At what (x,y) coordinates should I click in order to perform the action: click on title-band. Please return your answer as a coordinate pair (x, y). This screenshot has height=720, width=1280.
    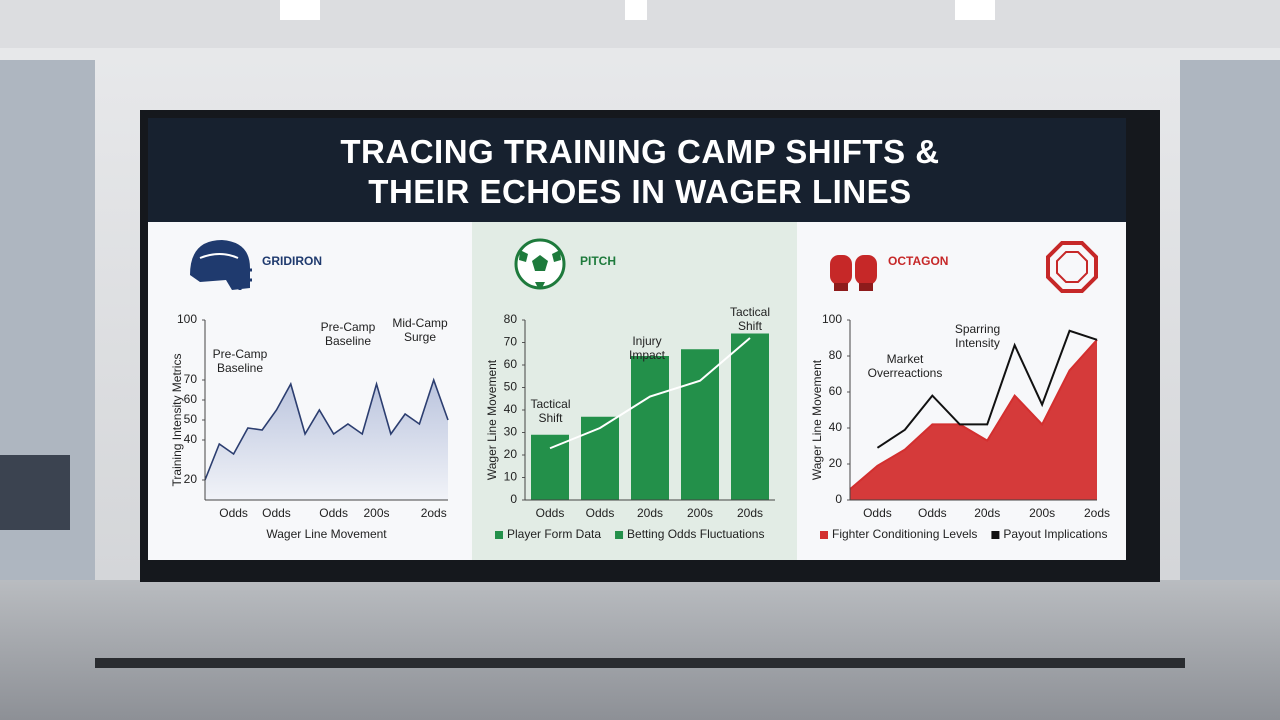
    Looking at the image, I should click on (637, 170).